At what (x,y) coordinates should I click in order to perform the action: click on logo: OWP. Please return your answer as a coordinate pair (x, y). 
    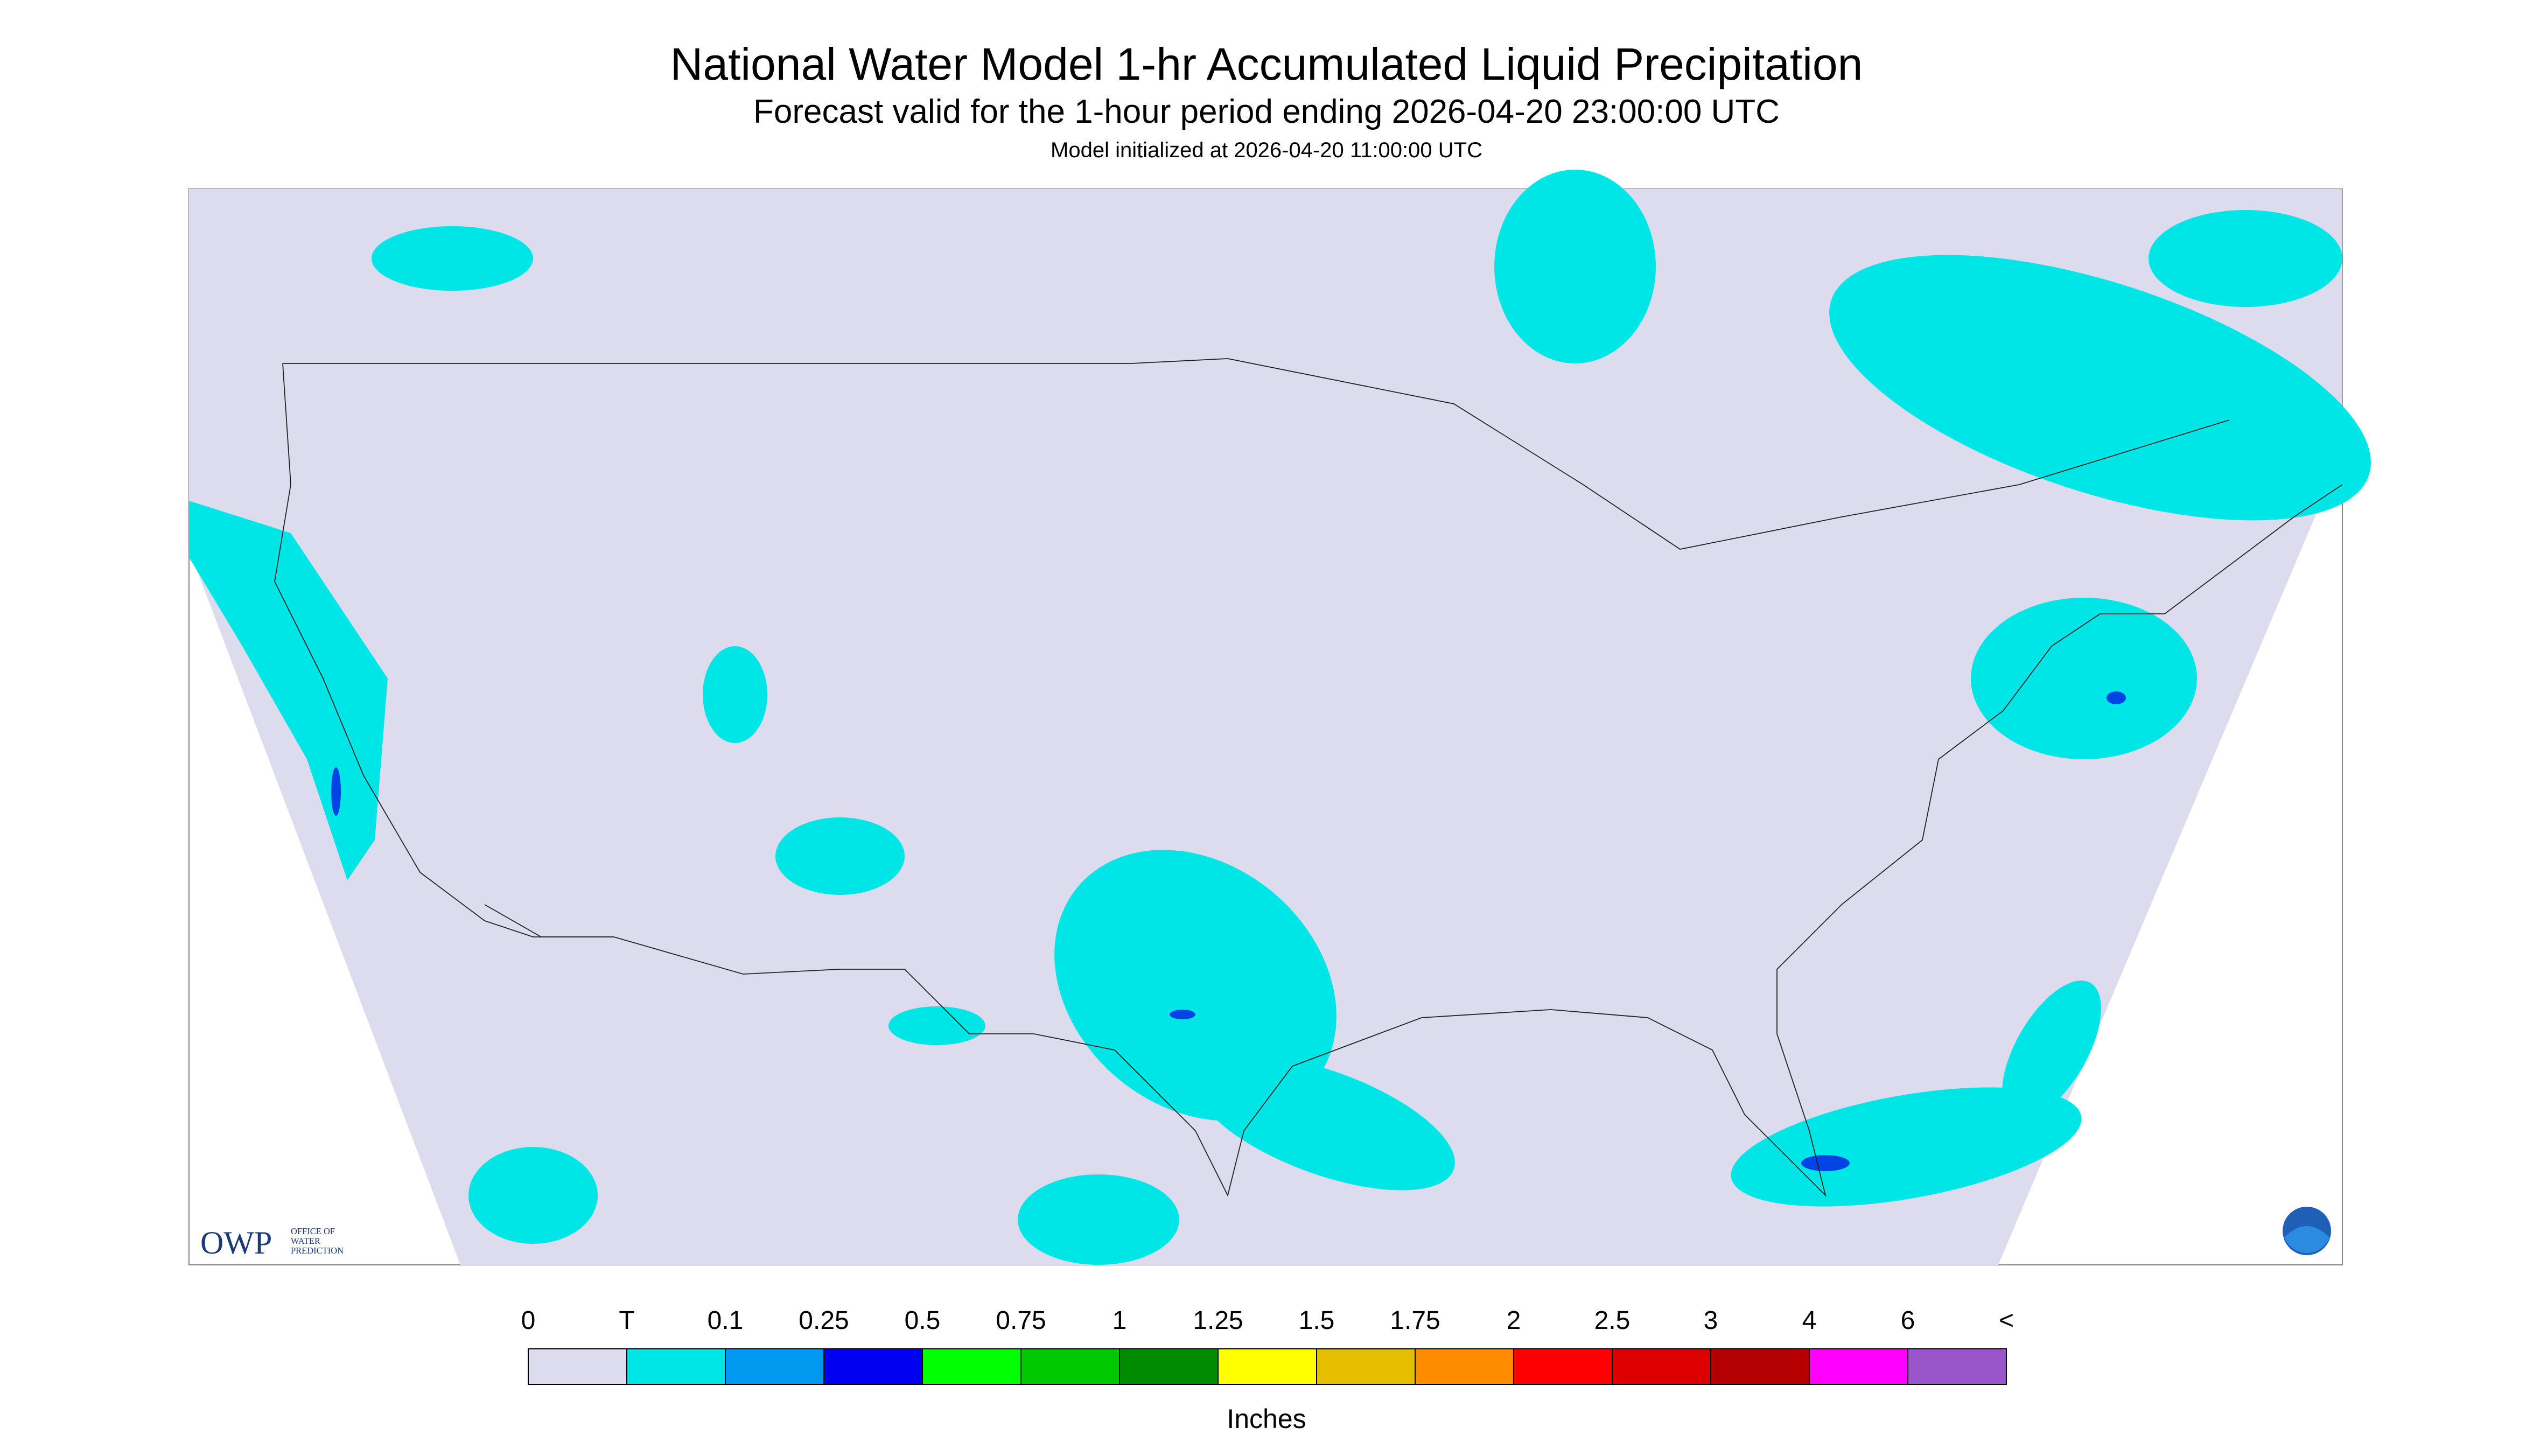
    Looking at the image, I should click on (236, 1243).